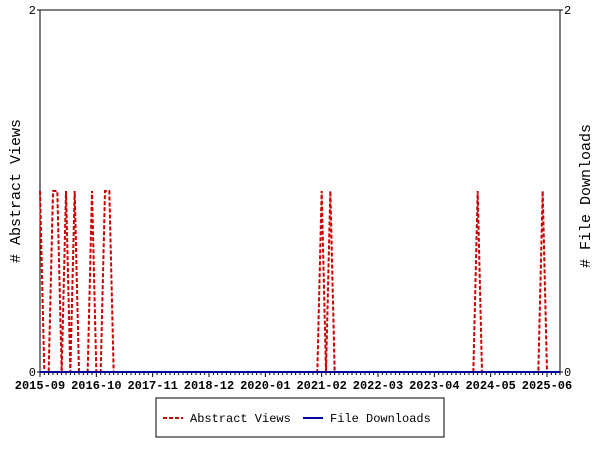 This screenshot has width=600, height=450. What do you see at coordinates (567, 11) in the screenshot?
I see `y2-tick-label: 2` at bounding box center [567, 11].